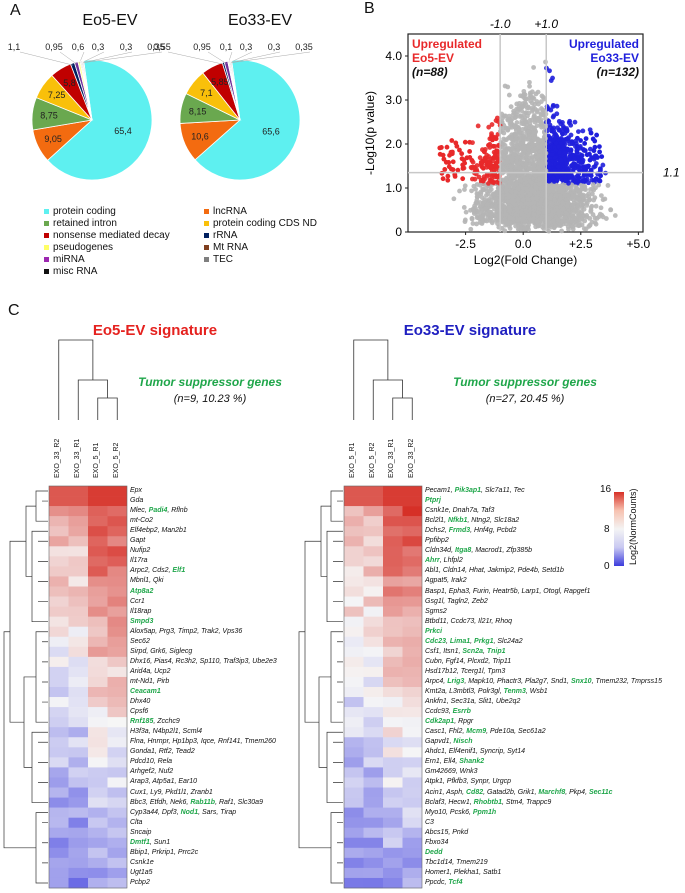 The width and height of the screenshot is (685, 893). What do you see at coordinates (446, 581) in the screenshot?
I see `eo33-gene-row: Agpat5, Irak2` at bounding box center [446, 581].